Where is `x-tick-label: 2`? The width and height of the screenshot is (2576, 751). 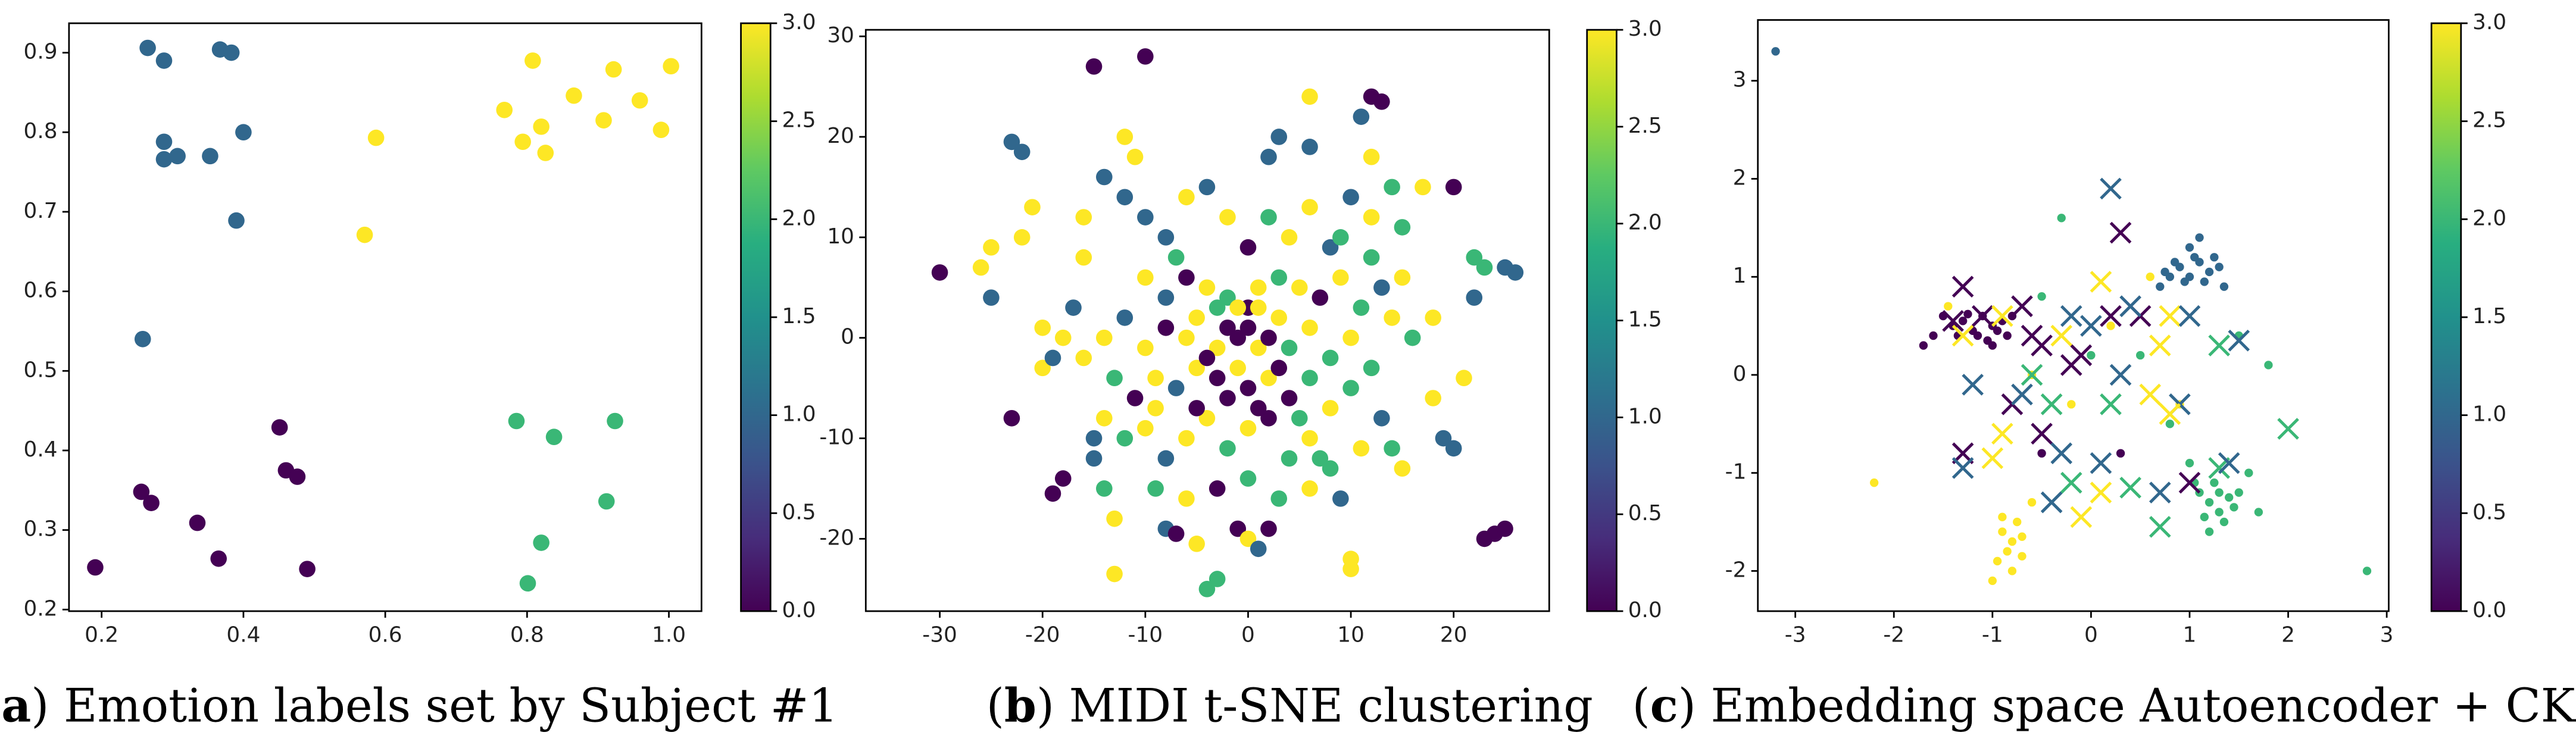
x-tick-label: 2 is located at coordinates (2288, 634).